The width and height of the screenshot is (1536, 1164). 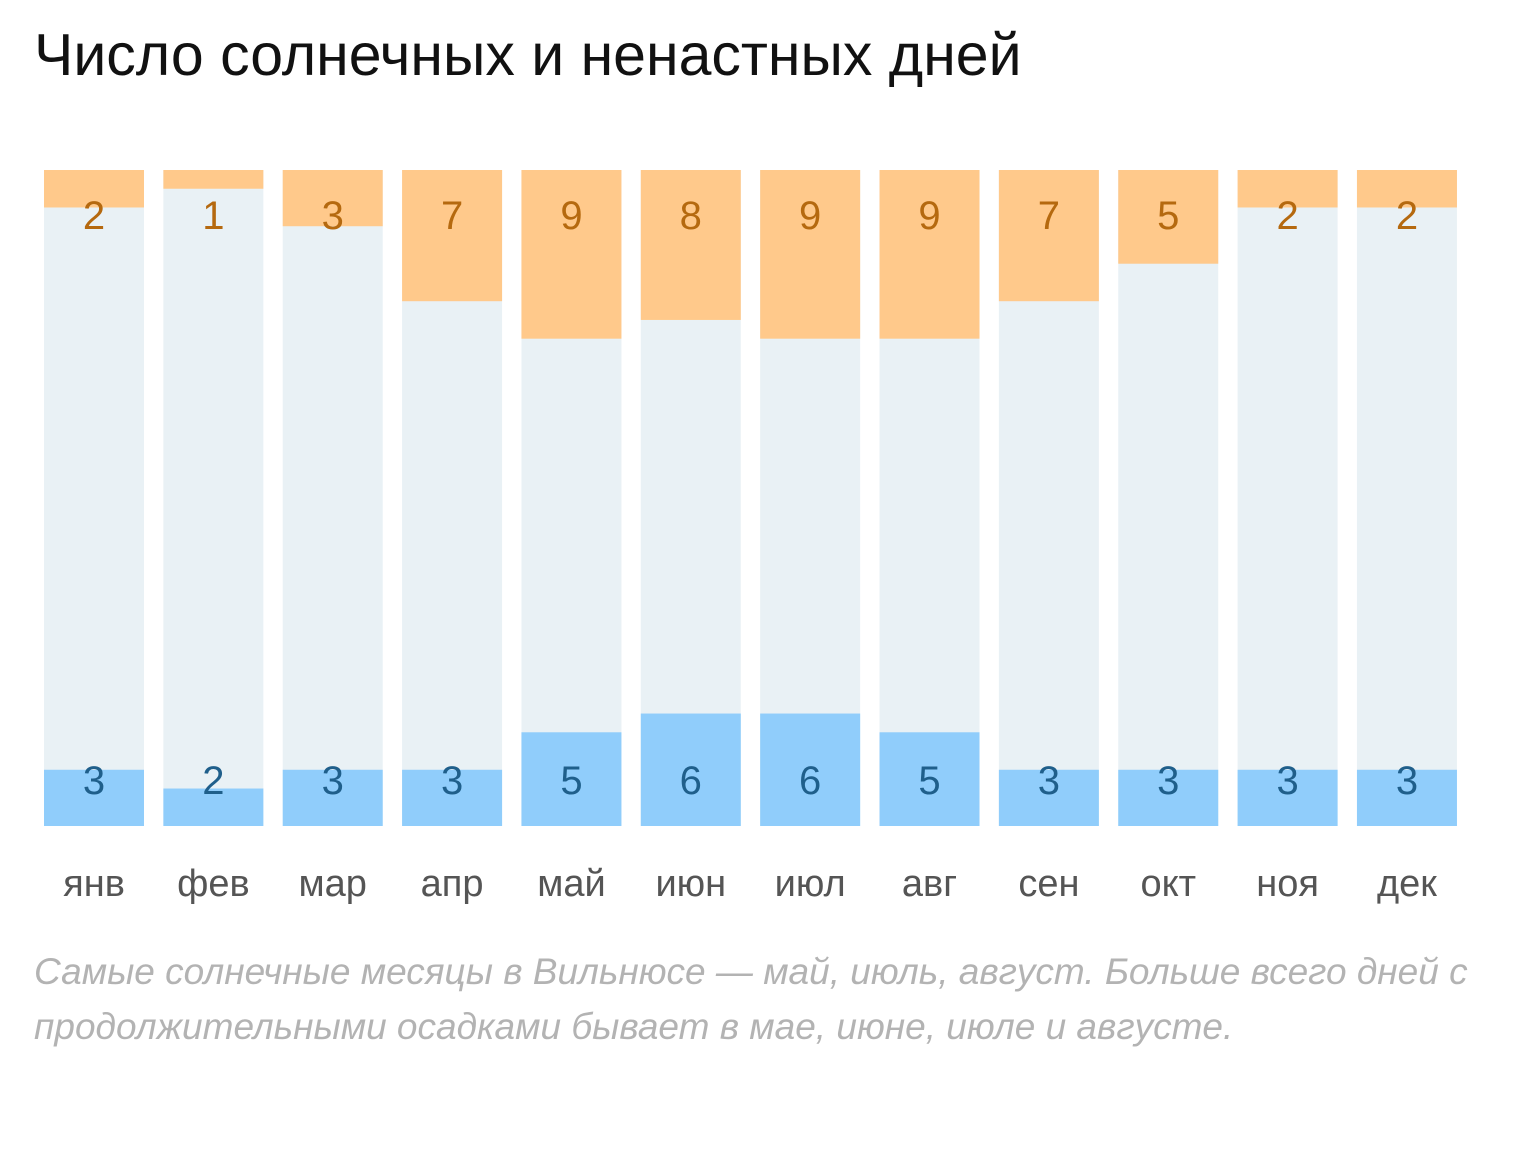 I want to click on data-label-sunny: 1, so click(x=213, y=216).